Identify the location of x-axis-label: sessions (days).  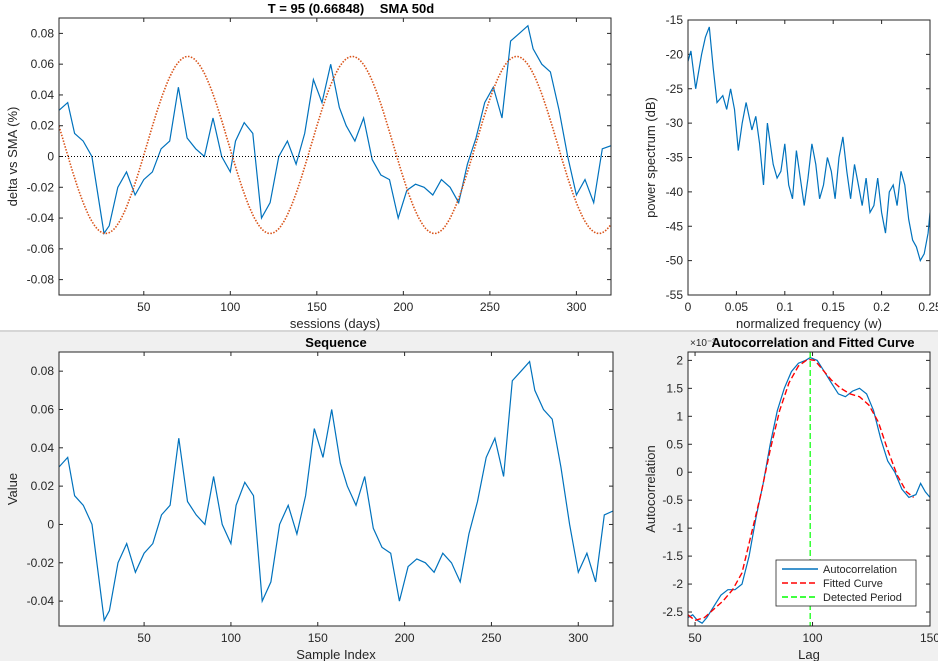
(335, 323).